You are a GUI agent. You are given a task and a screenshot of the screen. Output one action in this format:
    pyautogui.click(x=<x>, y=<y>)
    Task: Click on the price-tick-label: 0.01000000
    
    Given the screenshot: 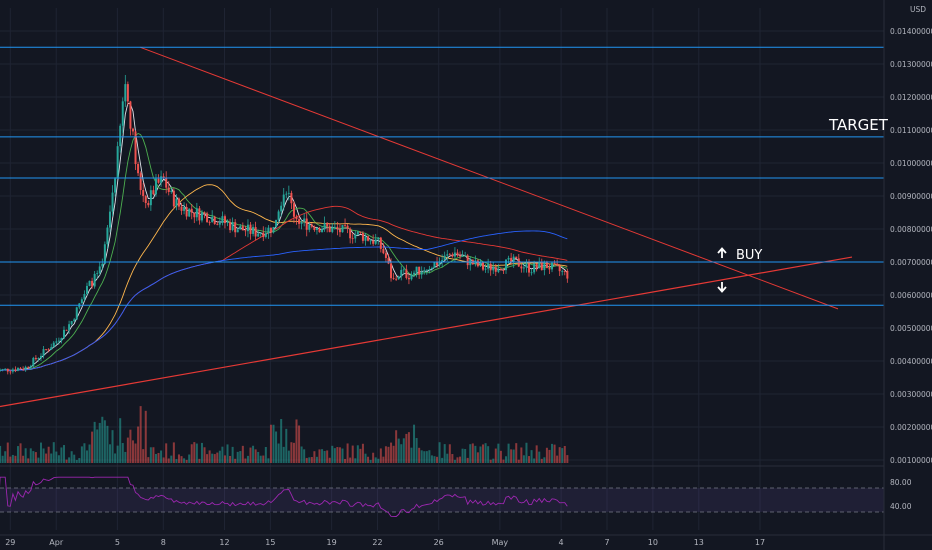 What is the action you would take?
    pyautogui.click(x=911, y=163)
    